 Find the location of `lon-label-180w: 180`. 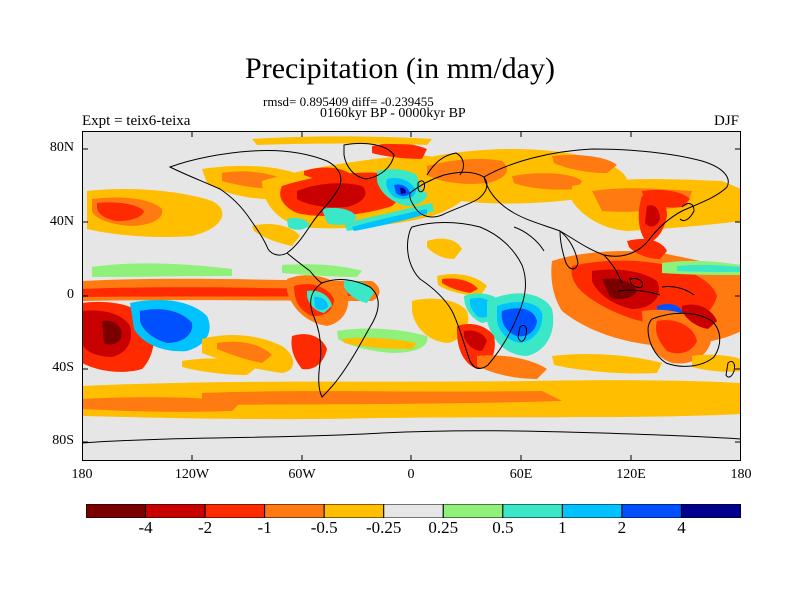

lon-label-180w: 180 is located at coordinates (82, 474).